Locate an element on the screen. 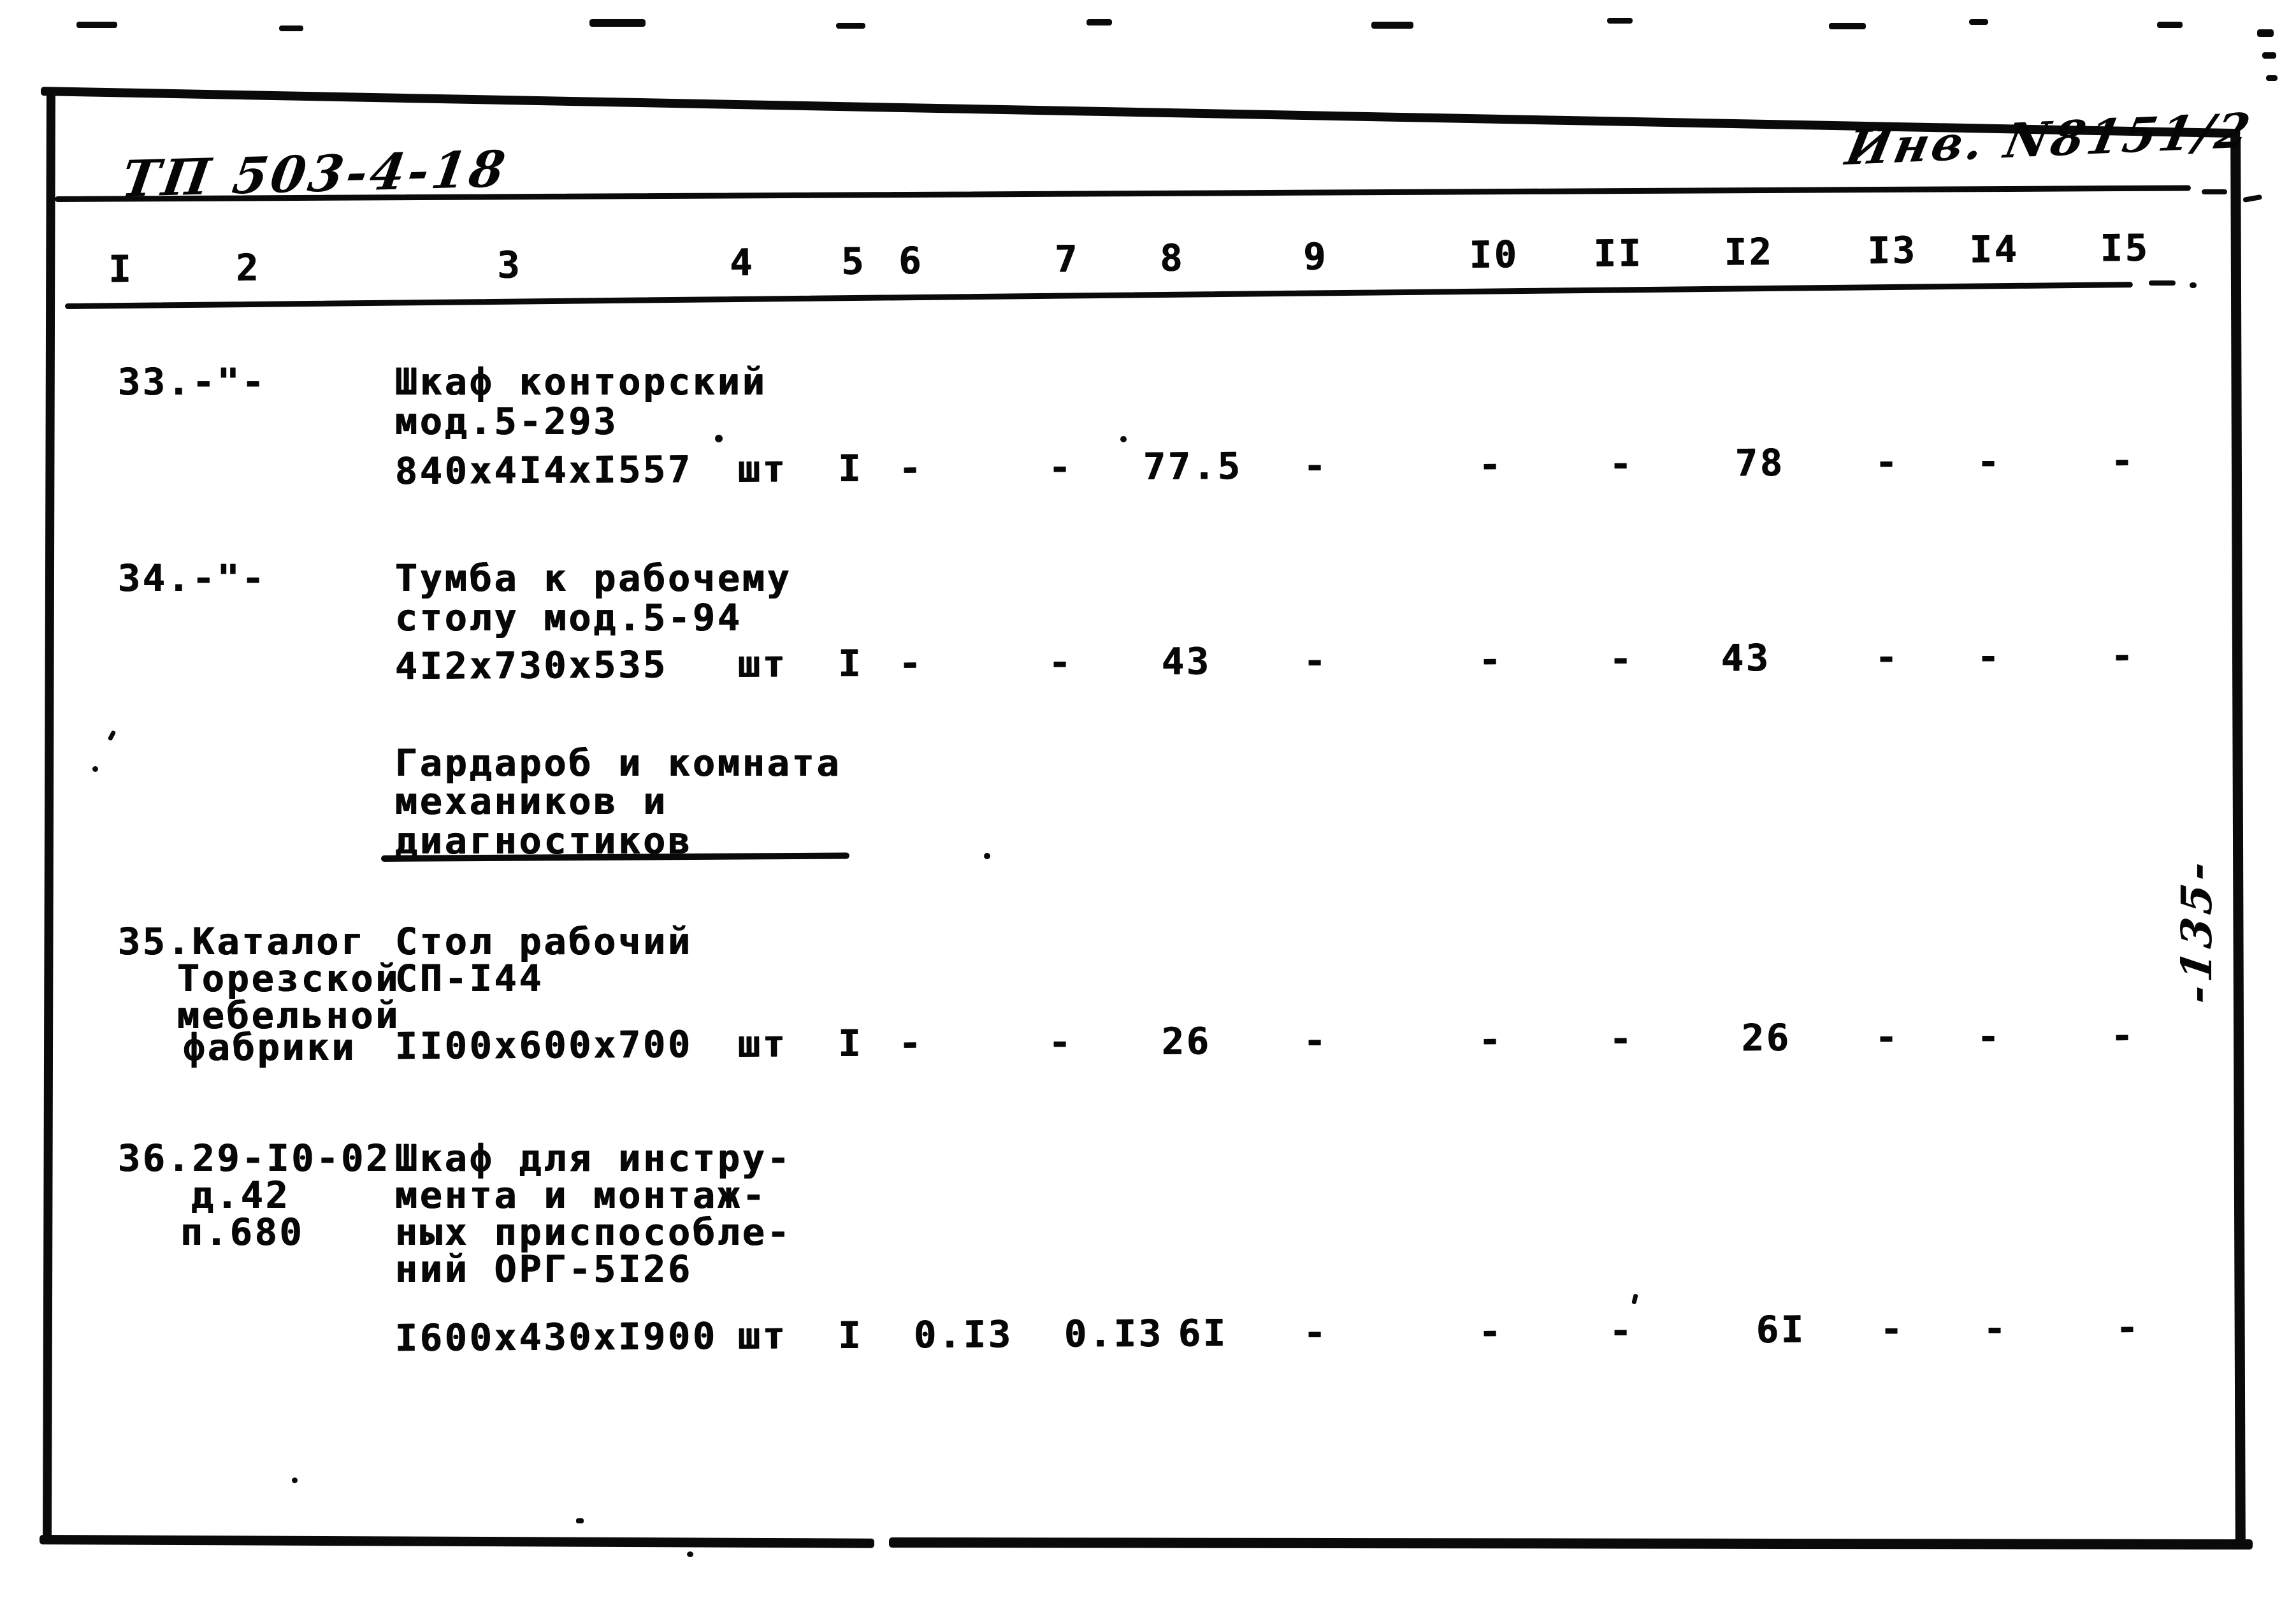 Image resolution: width=2296 pixels, height=1619 pixels. row-33-value-c15: - is located at coordinates (2123, 461).